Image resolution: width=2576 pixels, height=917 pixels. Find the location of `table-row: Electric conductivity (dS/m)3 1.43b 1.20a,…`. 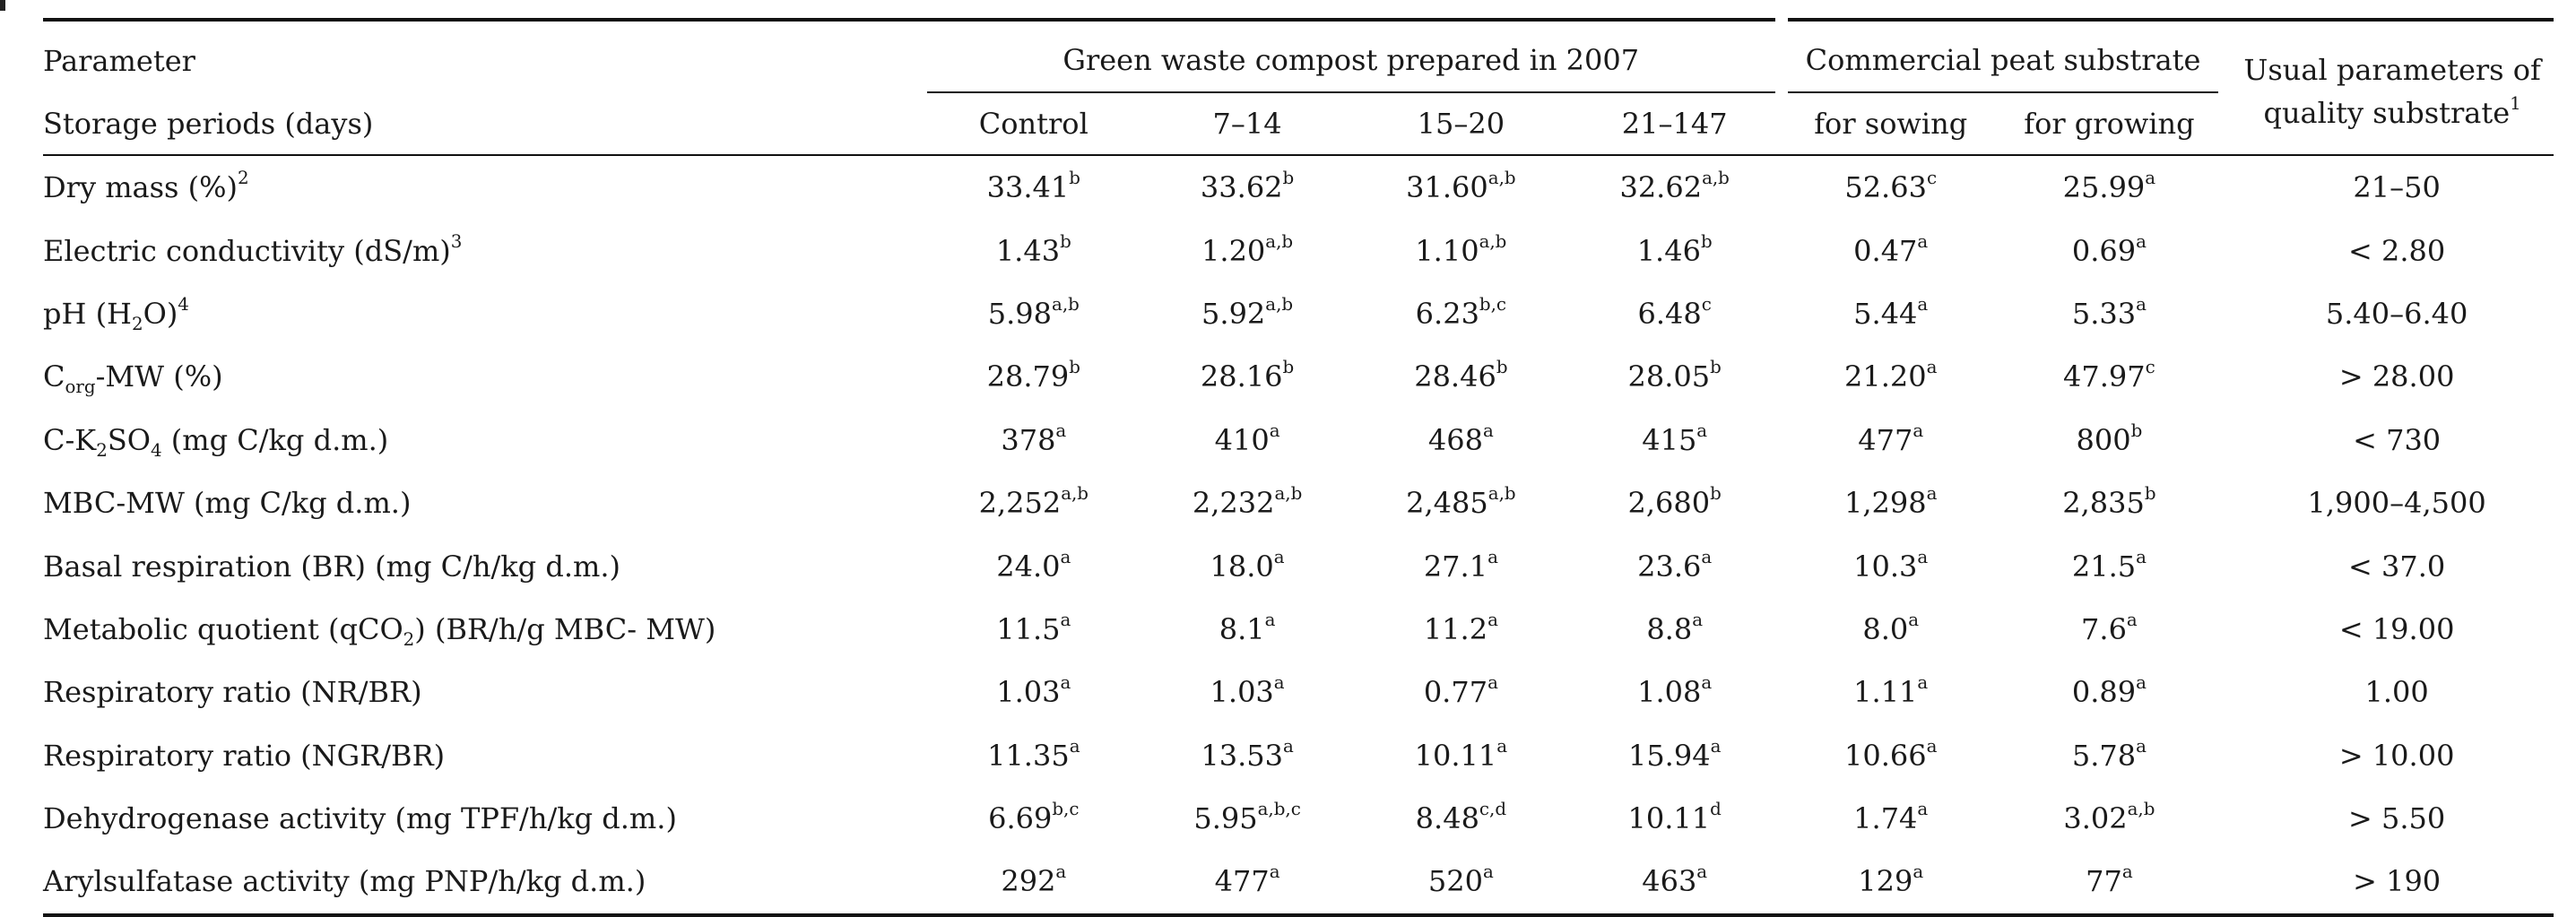

table-row: Electric conductivity (dS/m)3 1.43b 1.20a,… is located at coordinates (1298, 250).